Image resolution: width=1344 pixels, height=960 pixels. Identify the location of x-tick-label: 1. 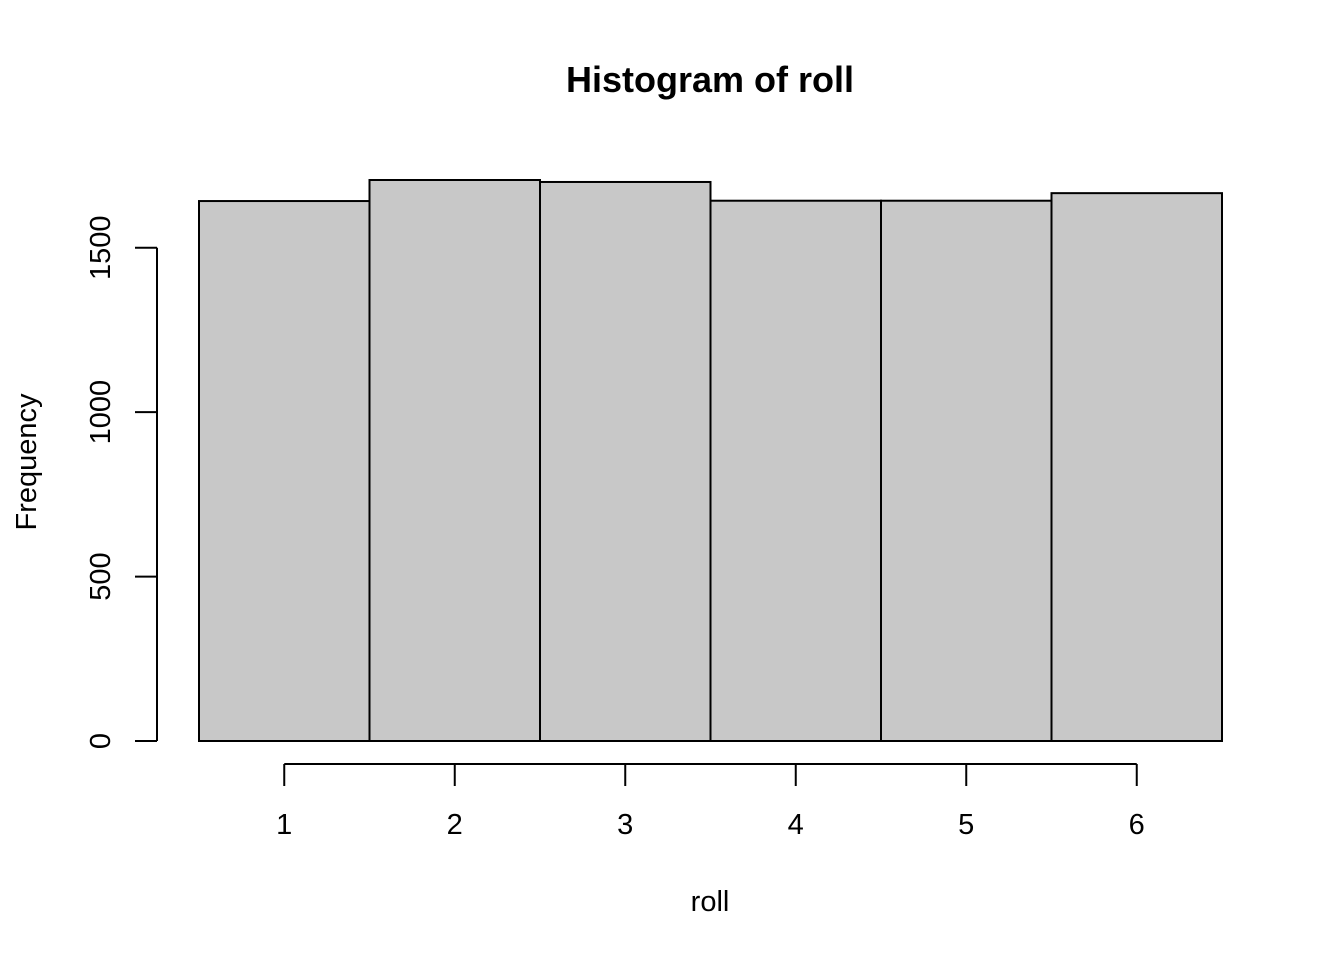
(284, 825).